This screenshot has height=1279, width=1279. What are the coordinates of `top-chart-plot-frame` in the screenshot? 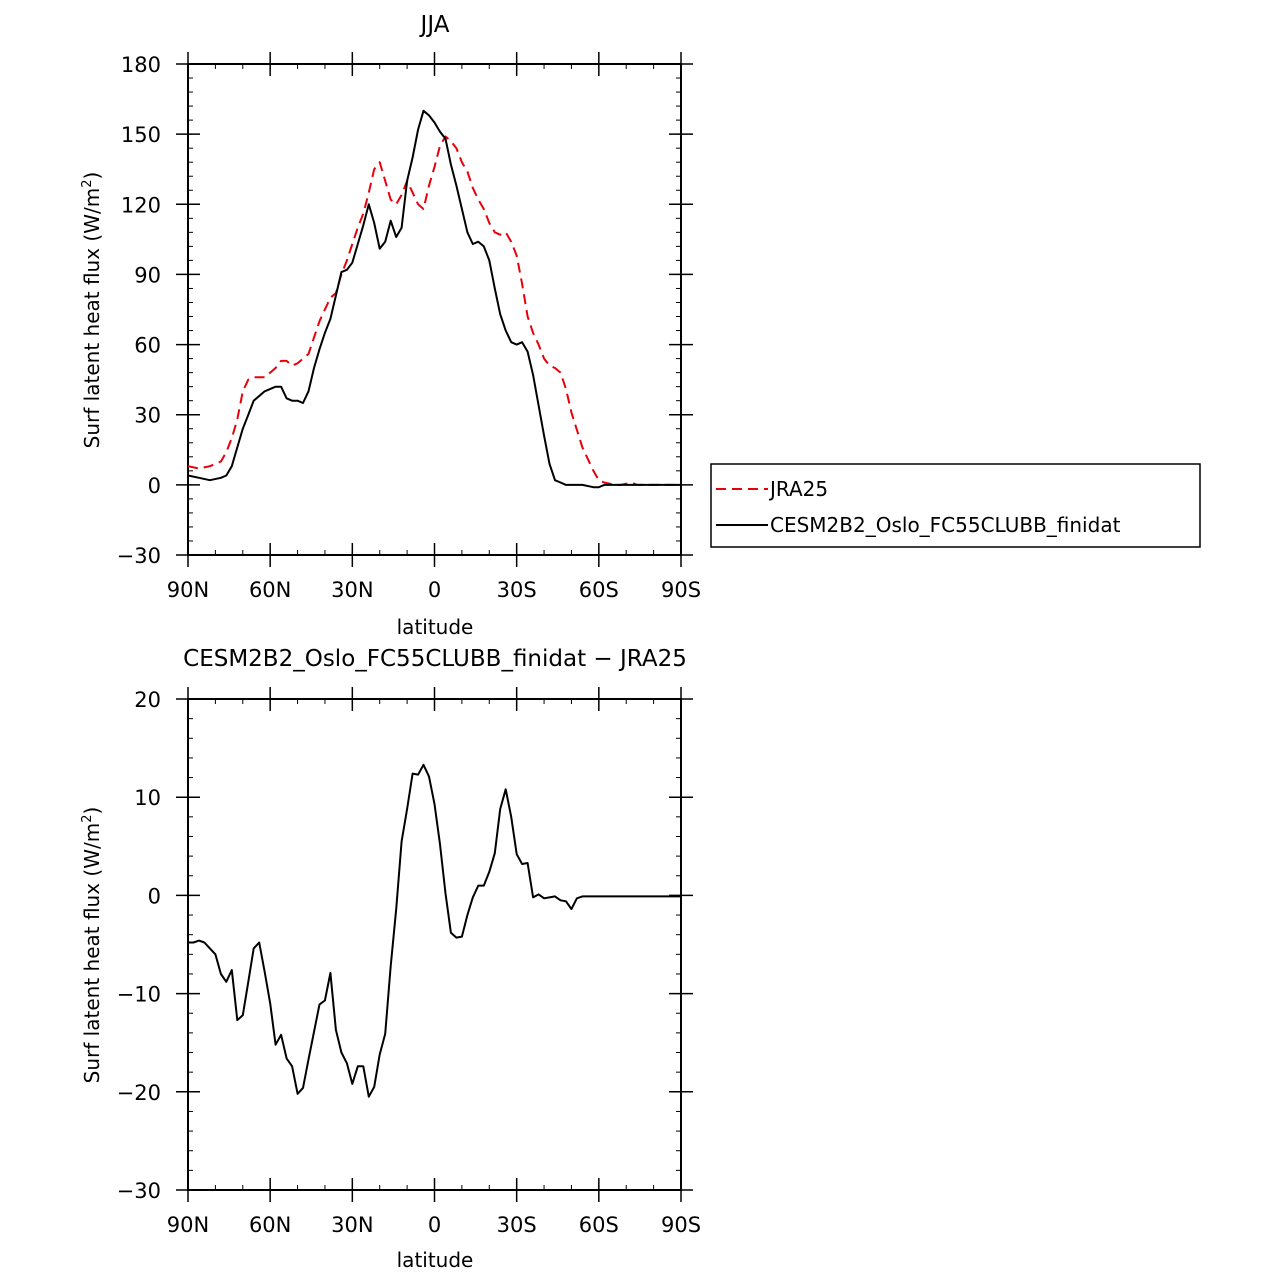 It's located at (434, 309).